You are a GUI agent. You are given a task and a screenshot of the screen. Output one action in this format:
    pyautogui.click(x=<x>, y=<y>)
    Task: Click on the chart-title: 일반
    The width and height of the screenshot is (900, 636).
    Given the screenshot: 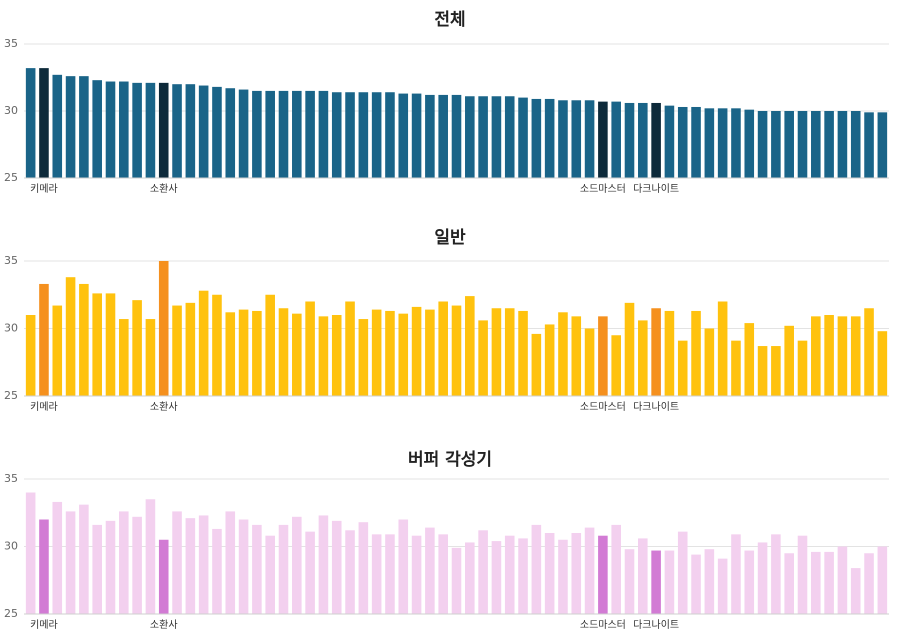 What is the action you would take?
    pyautogui.click(x=450, y=238)
    